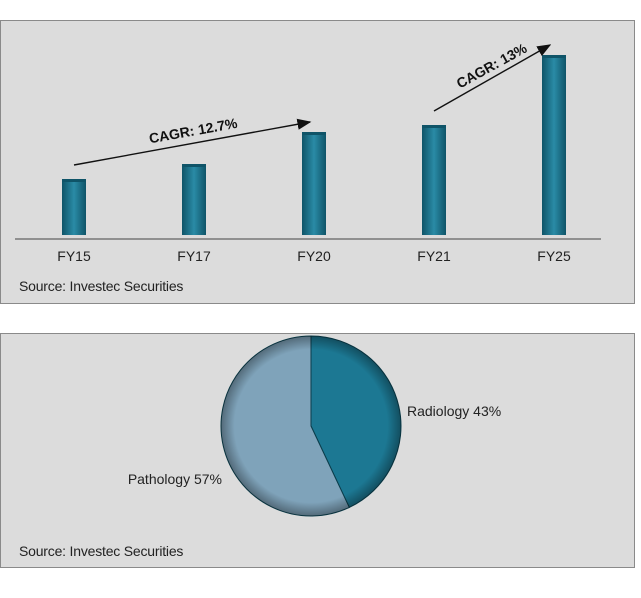  I want to click on bar-fy17, so click(194, 199).